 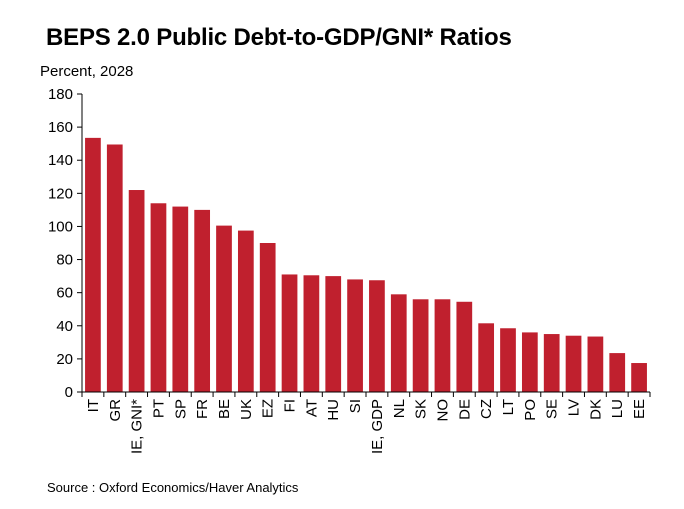 I want to click on x-tick-label: PO, so click(x=530, y=410).